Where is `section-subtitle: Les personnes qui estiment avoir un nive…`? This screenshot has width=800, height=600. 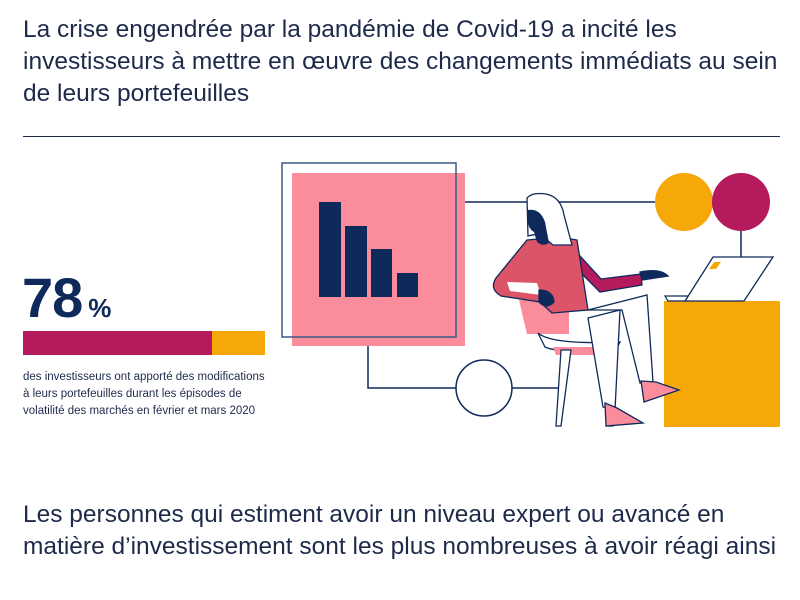
section-subtitle: Les personnes qui estiment avoir un nive… is located at coordinates (400, 530).